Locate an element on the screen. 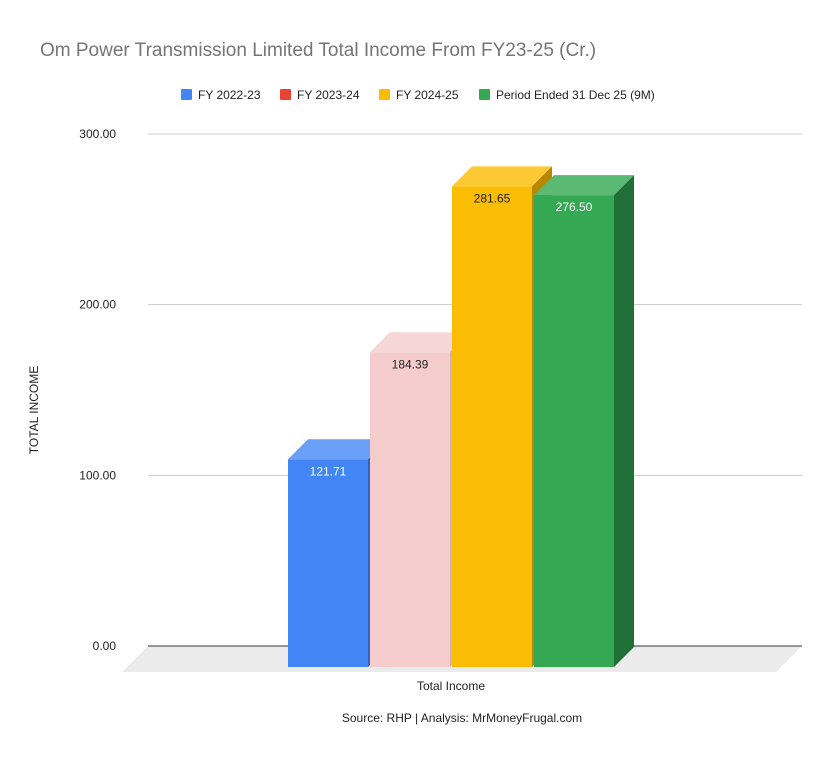 The width and height of the screenshot is (840, 763). y-tick-label: 300.00 is located at coordinates (97, 134).